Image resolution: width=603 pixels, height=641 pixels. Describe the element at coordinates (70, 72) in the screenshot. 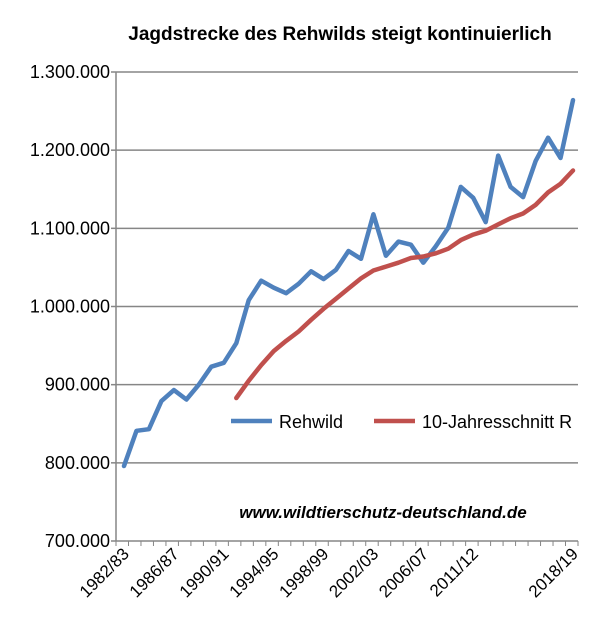

I see `y-tick-label: 1.300.000` at that location.